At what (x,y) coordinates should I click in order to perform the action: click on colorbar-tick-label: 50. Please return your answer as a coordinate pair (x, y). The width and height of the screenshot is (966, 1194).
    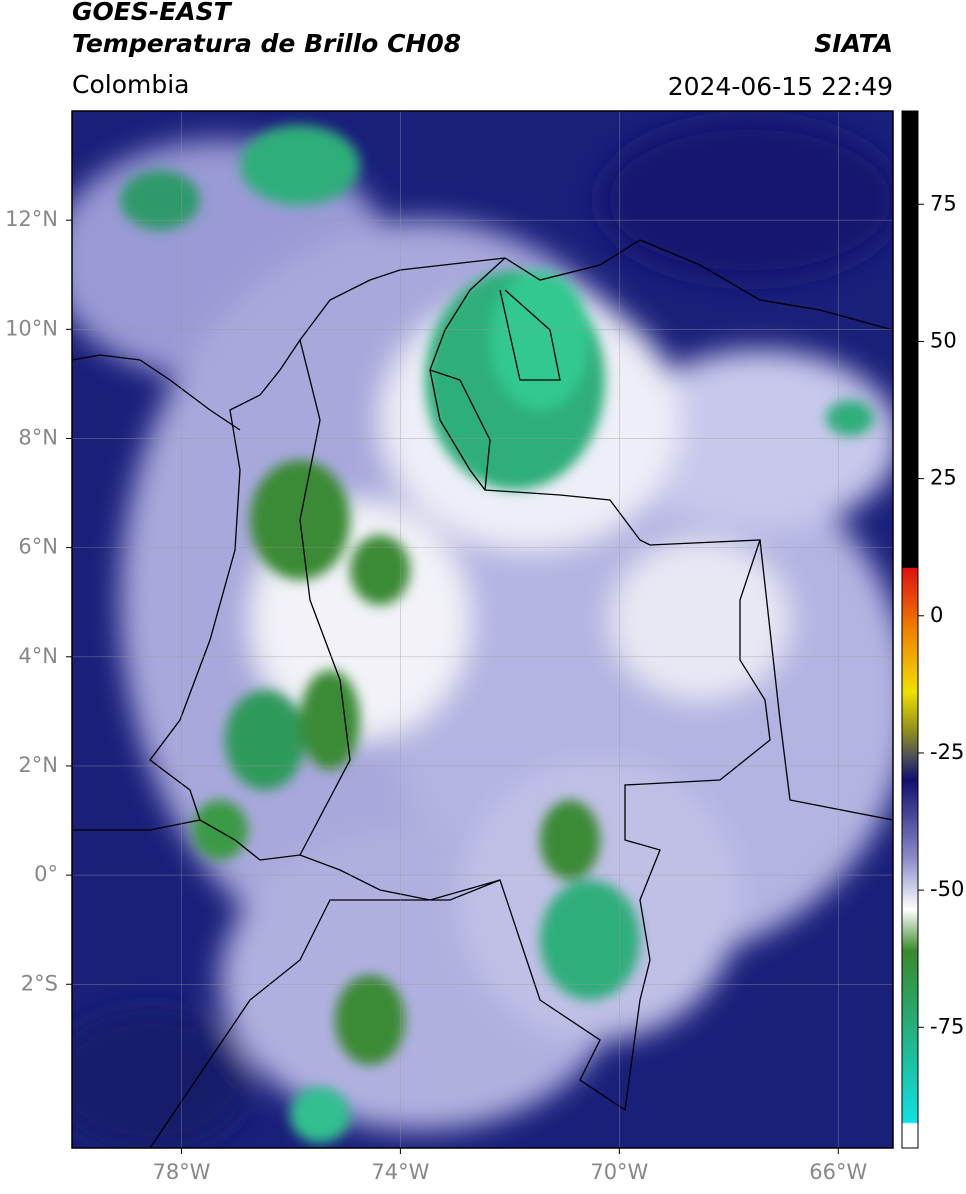
    Looking at the image, I should click on (943, 340).